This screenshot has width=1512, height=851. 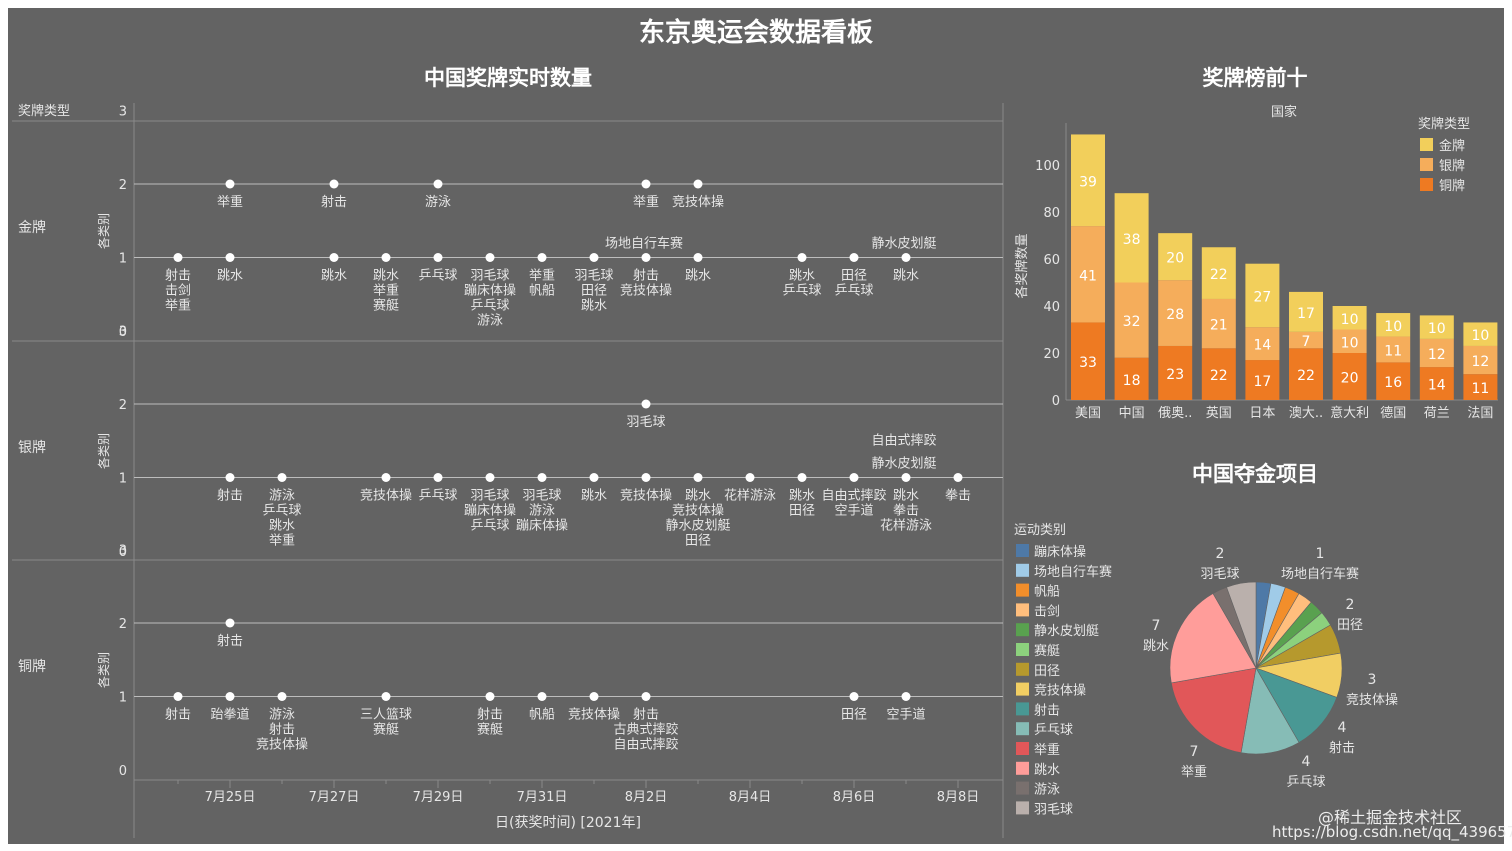 I want to click on point-label-above: 静水皮划艇, so click(x=903, y=244).